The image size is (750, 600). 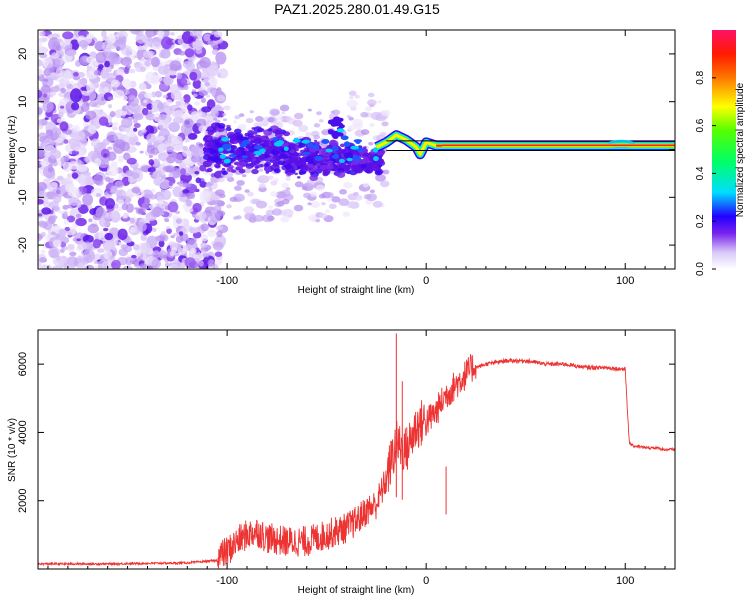 I want to click on y-tick-label: -20, so click(x=23, y=245).